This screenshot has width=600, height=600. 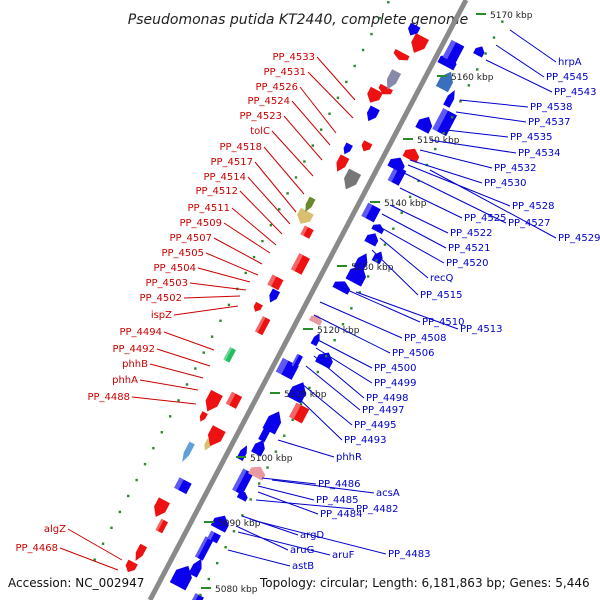 What do you see at coordinates (375, 425) in the screenshot?
I see `gene-label-right: PP_4495` at bounding box center [375, 425].